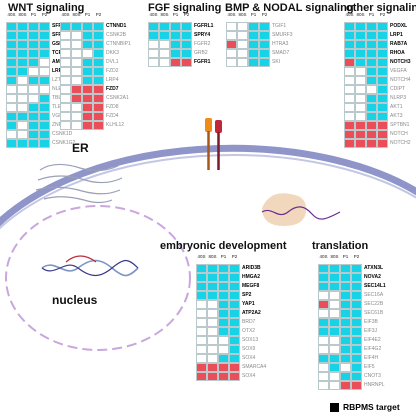 Image resolution: width=416 pixels, height=419 pixels. I want to click on nucleus-label: nucleus, so click(75, 300).